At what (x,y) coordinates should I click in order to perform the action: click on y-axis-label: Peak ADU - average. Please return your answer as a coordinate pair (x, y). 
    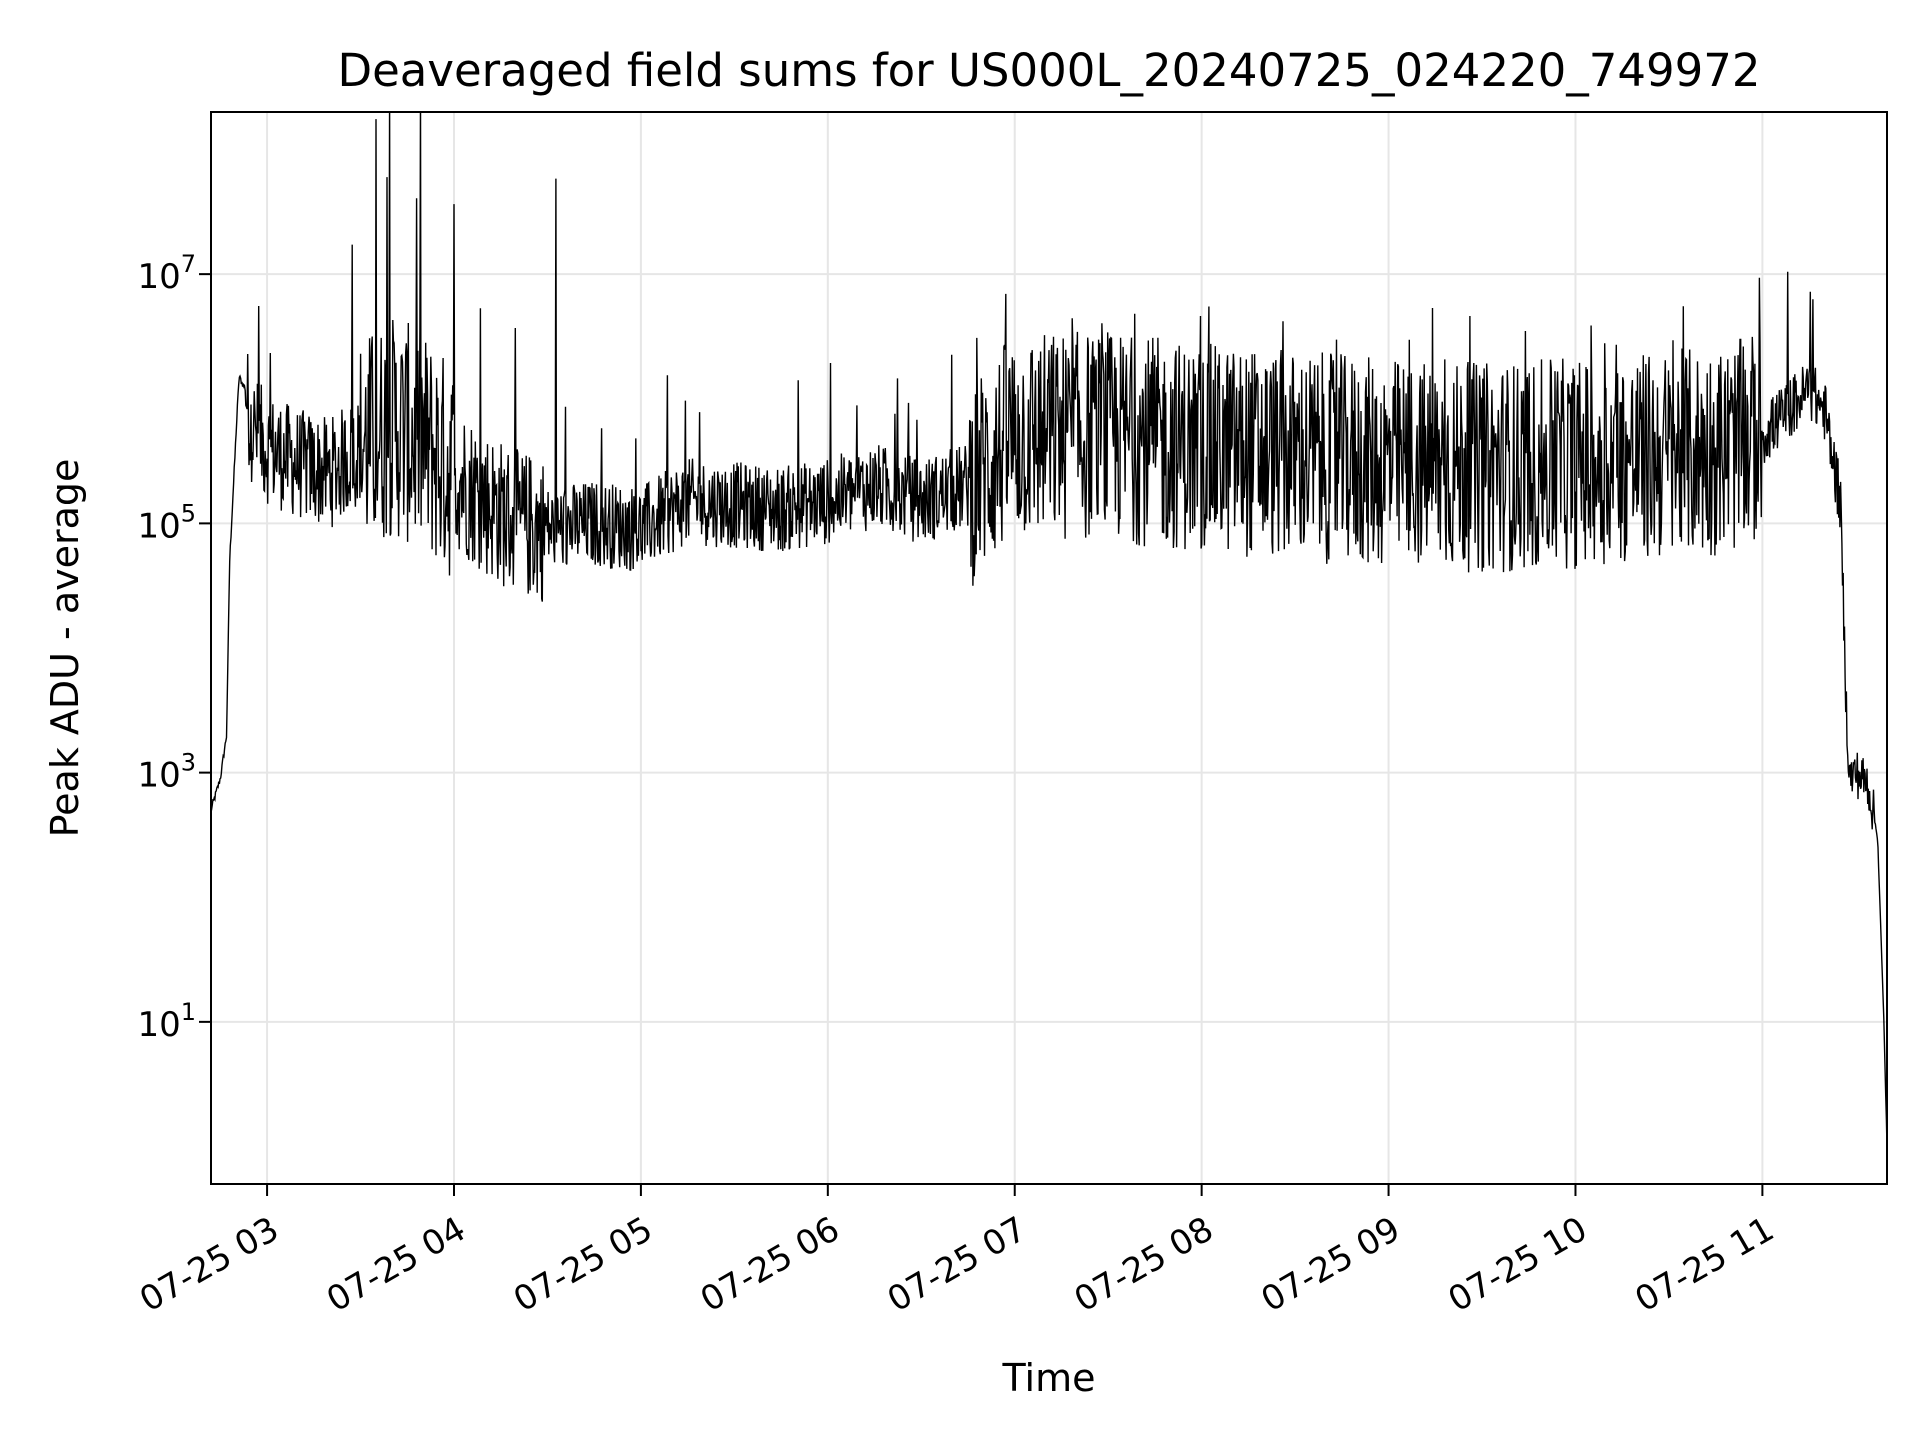
    Looking at the image, I should click on (65, 648).